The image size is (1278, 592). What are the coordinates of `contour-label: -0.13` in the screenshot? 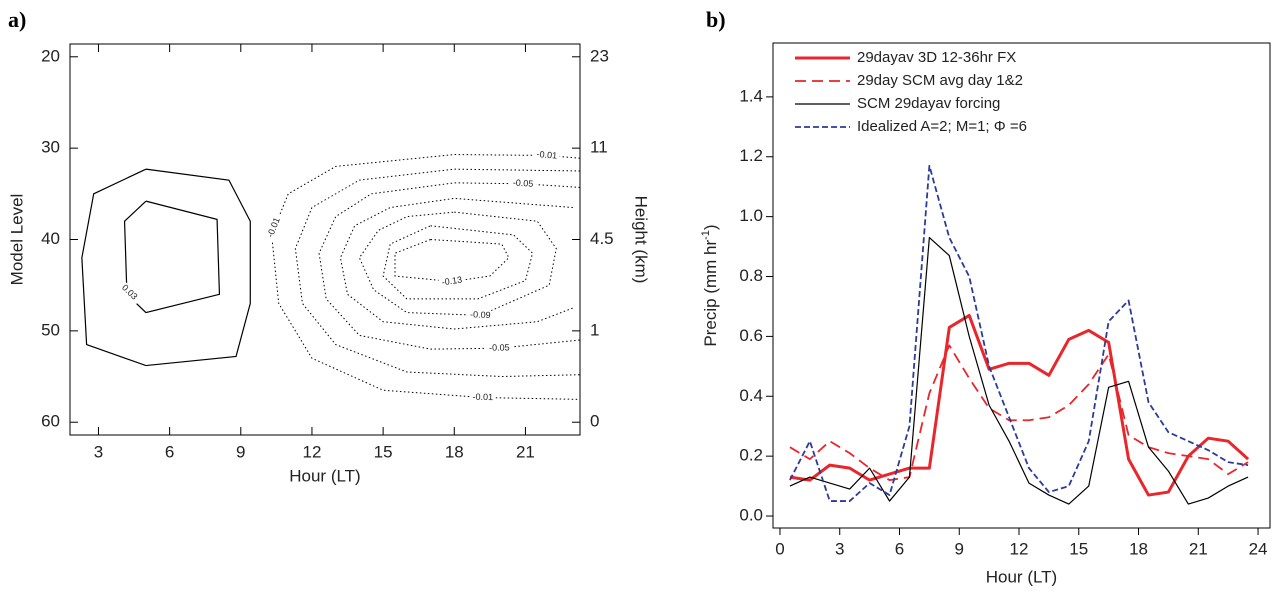 It's located at (452, 280).